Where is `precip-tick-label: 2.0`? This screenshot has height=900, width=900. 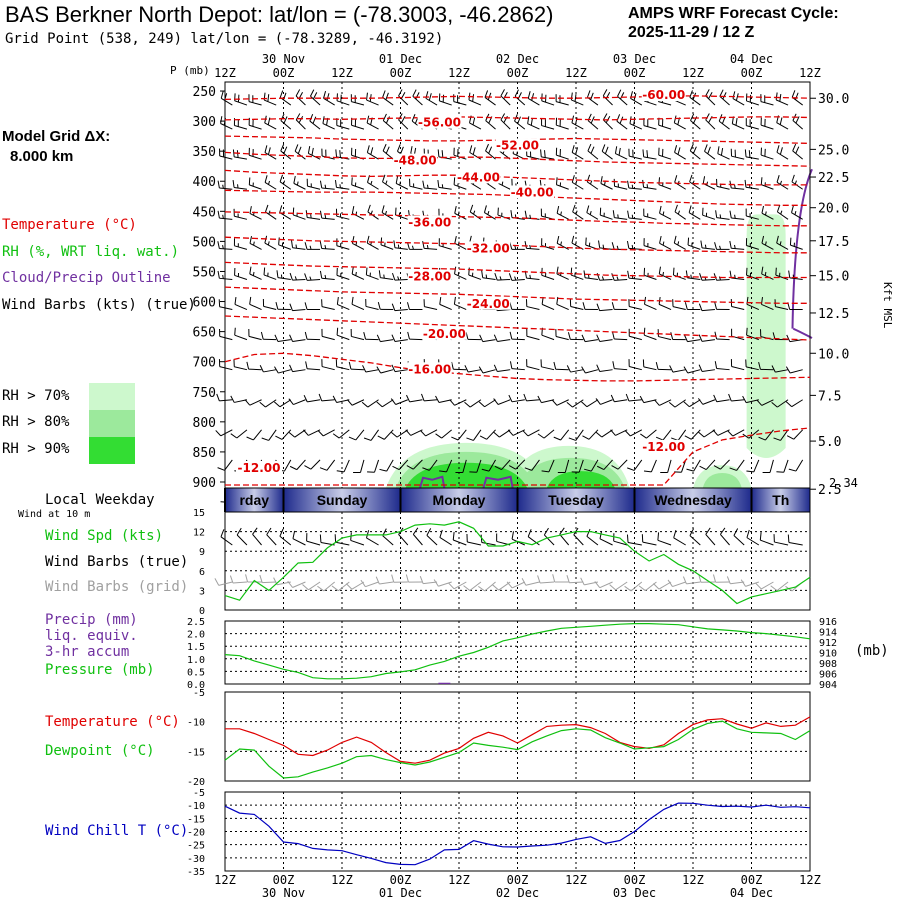
precip-tick-label: 2.0 is located at coordinates (196, 635).